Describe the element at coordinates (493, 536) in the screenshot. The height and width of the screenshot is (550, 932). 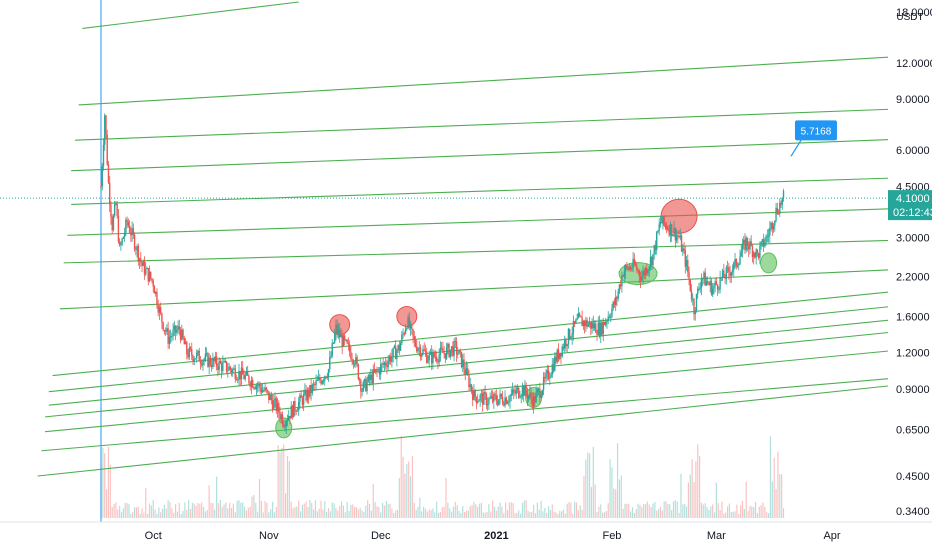
I see `time-axis-ticks: Oct Nov Dec 2021 Feb Mar Apr` at that location.